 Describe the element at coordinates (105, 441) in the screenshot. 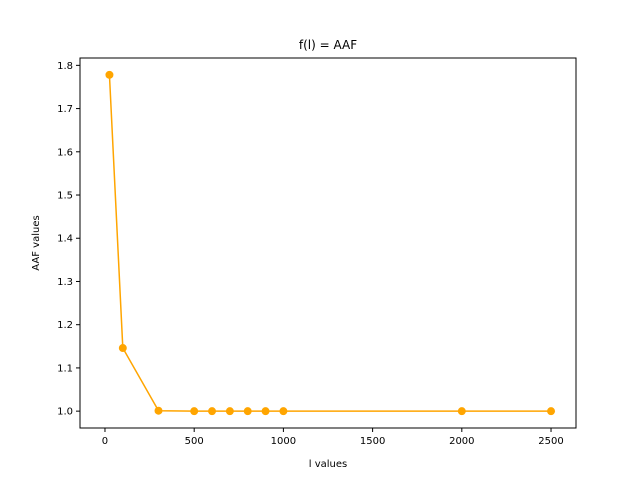

I see `x-tick-label: 0` at that location.